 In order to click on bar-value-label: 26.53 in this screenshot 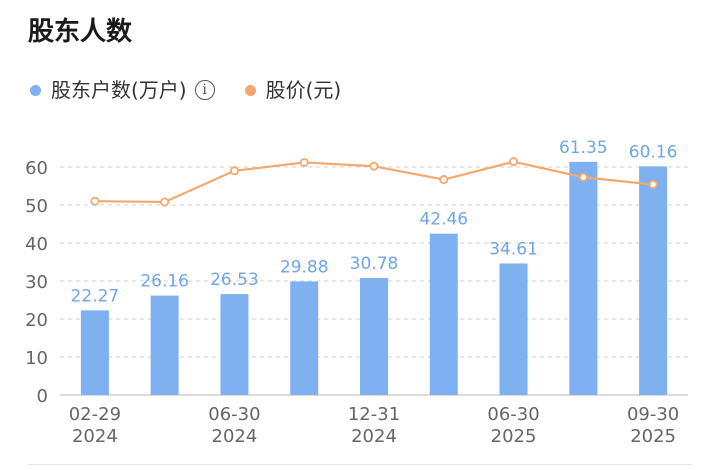, I will do `click(234, 280)`.